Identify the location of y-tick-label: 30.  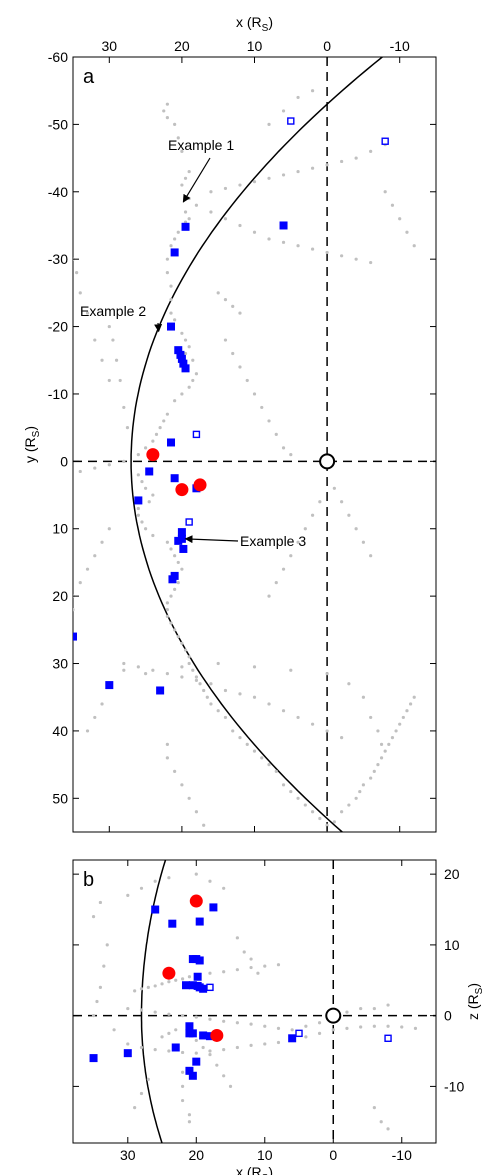
(60, 664).